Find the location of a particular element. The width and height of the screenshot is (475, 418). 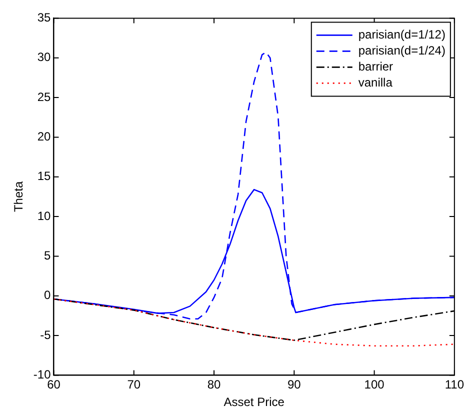

x-tick-label: 80 is located at coordinates (214, 385).